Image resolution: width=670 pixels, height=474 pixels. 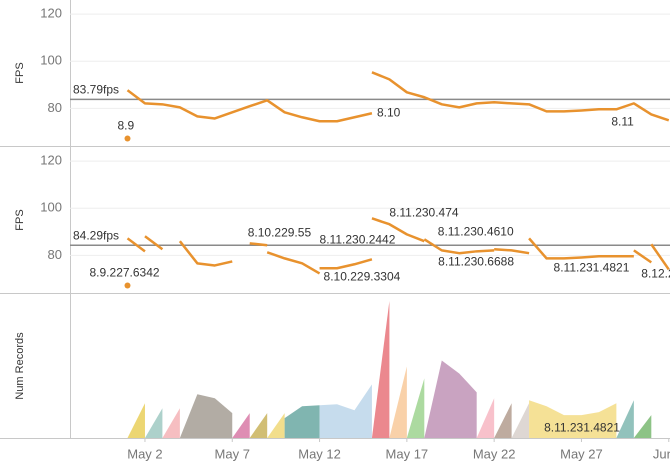 What do you see at coordinates (622, 121) in the screenshot?
I see `series-label: 8.11` at bounding box center [622, 121].